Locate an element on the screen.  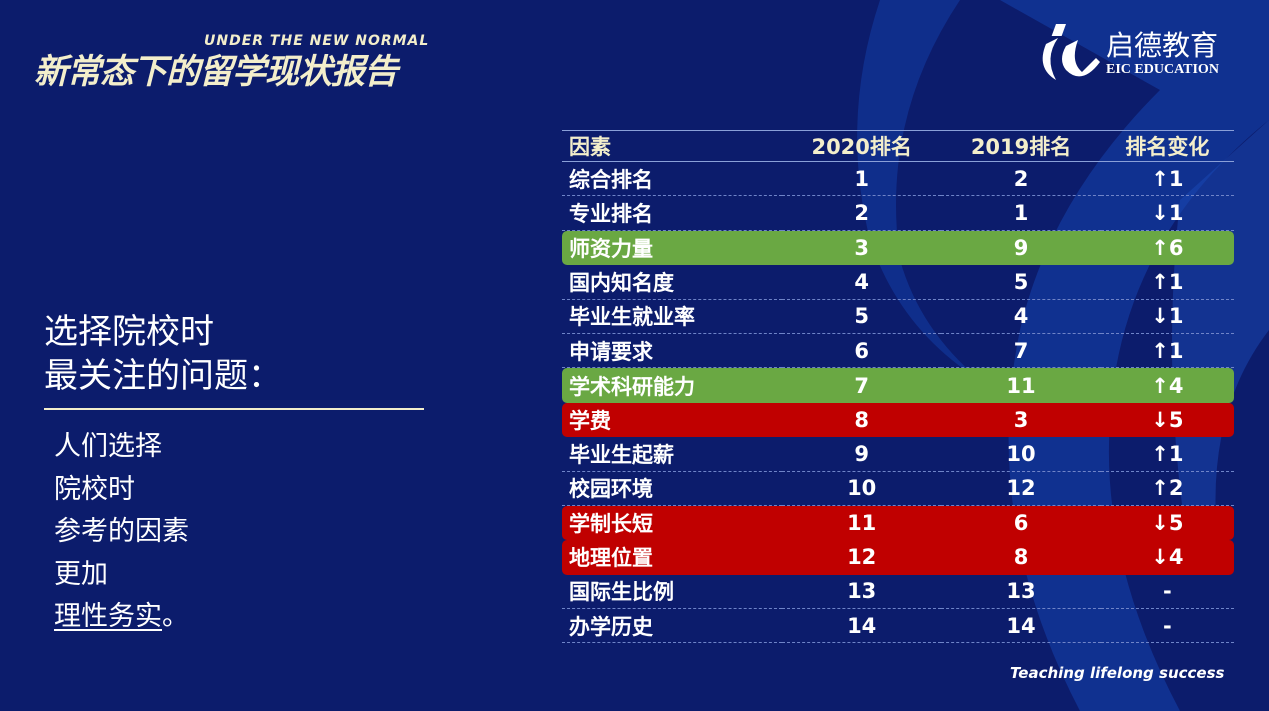
table-row: 专业排名 2 1 ↓1 is located at coordinates (898, 213).